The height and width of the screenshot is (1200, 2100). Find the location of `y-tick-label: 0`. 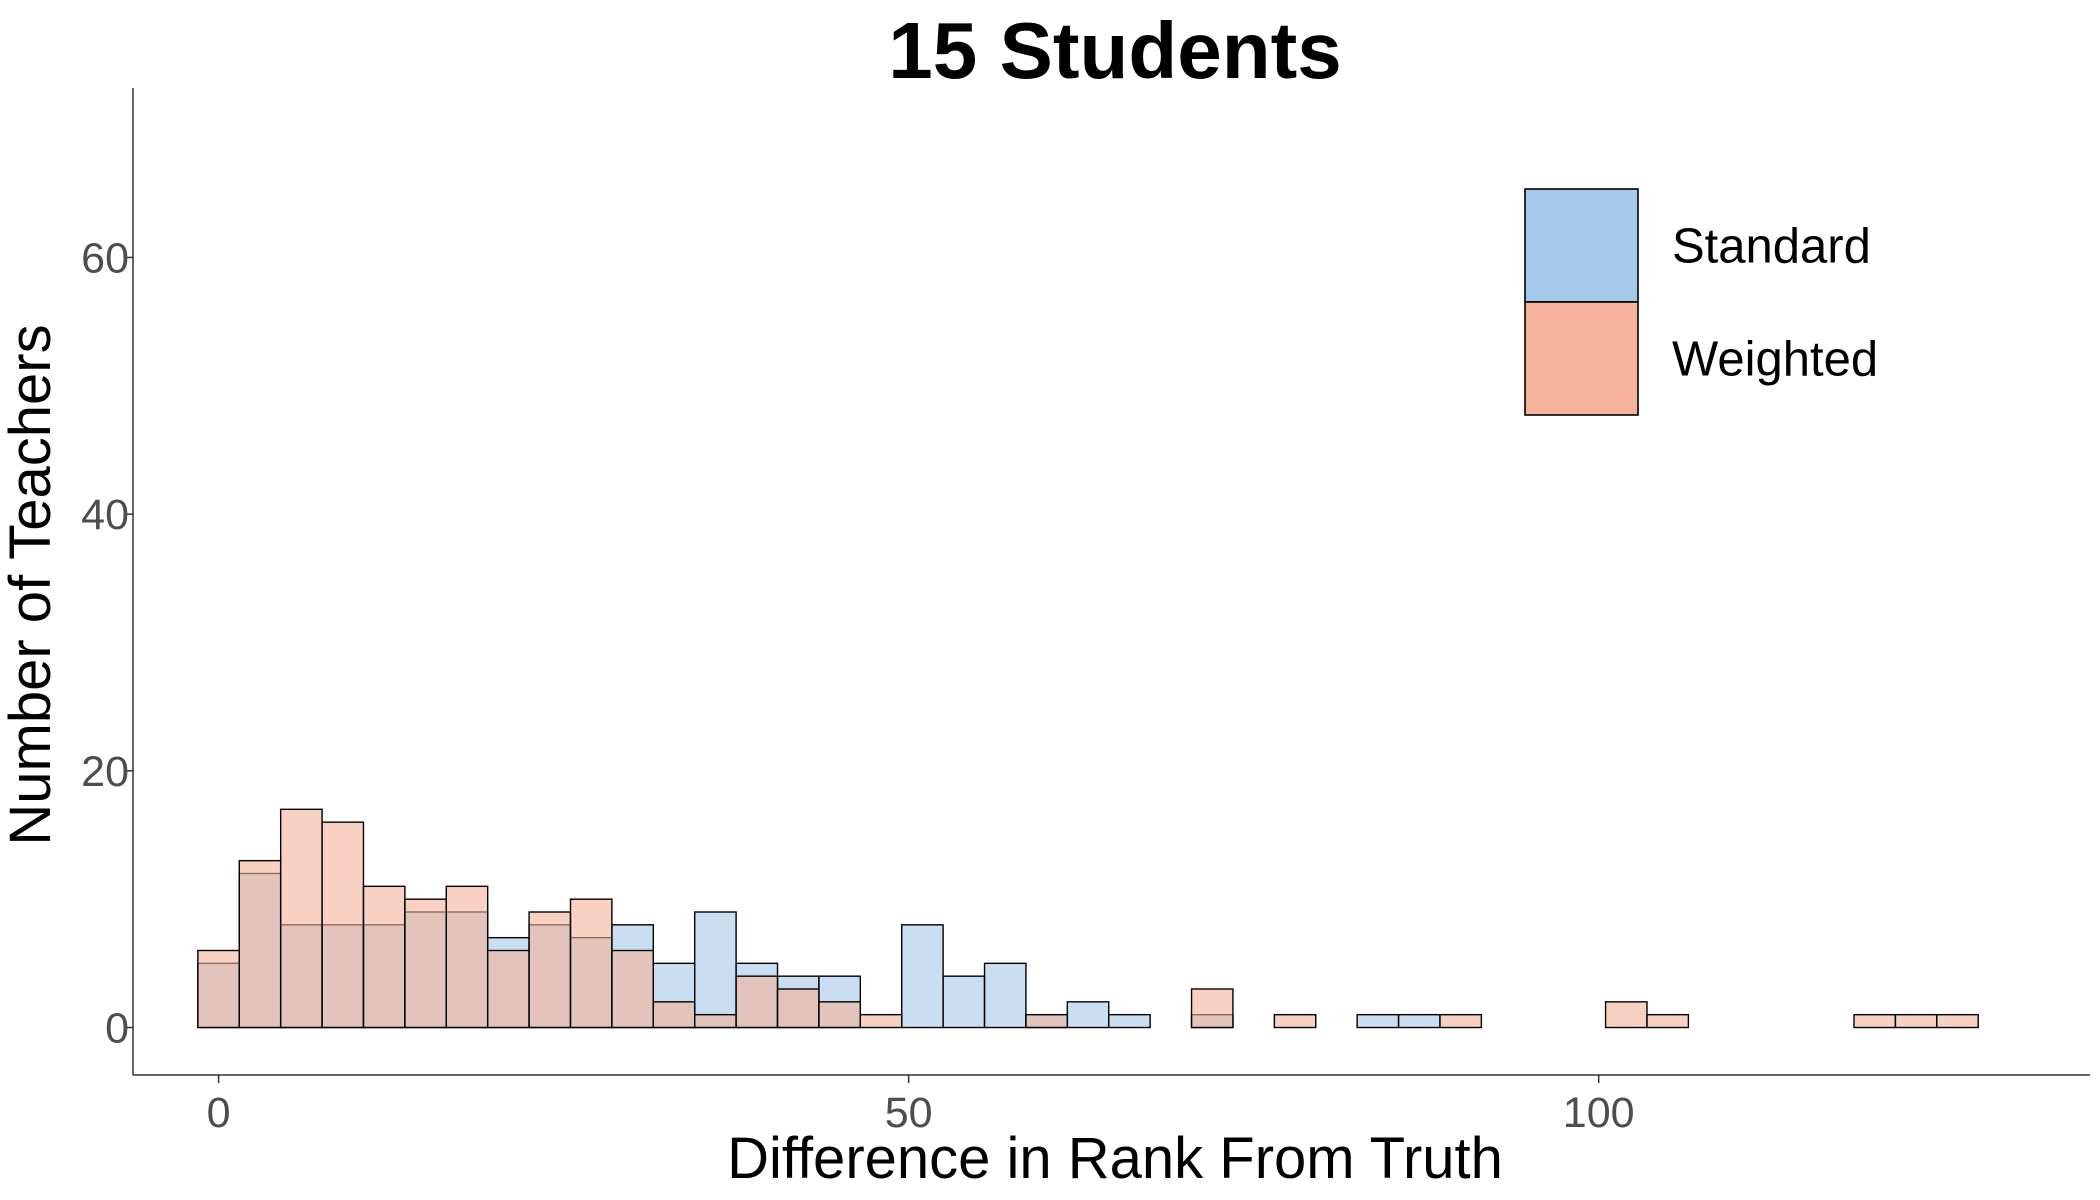

y-tick-label: 0 is located at coordinates (117, 1029).